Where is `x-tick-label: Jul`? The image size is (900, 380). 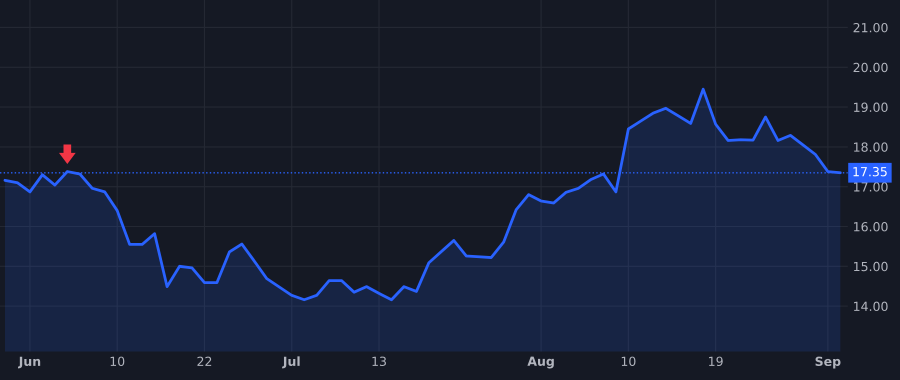
x-tick-label: Jul is located at coordinates (291, 362).